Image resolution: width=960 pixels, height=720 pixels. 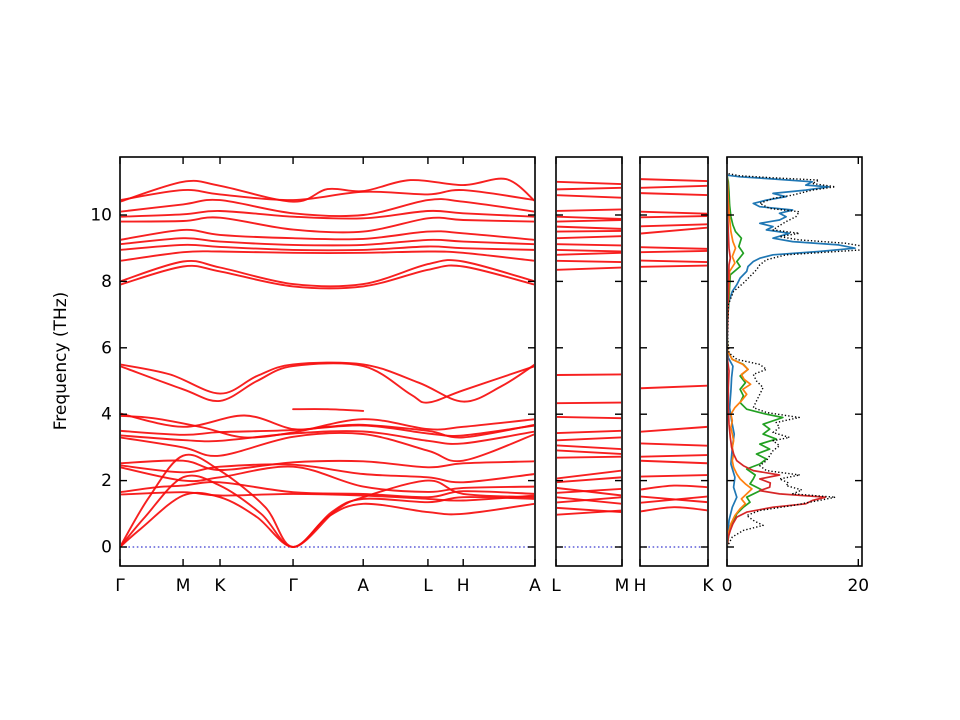 What do you see at coordinates (858, 586) in the screenshot?
I see `x-tick-label: 20` at bounding box center [858, 586].